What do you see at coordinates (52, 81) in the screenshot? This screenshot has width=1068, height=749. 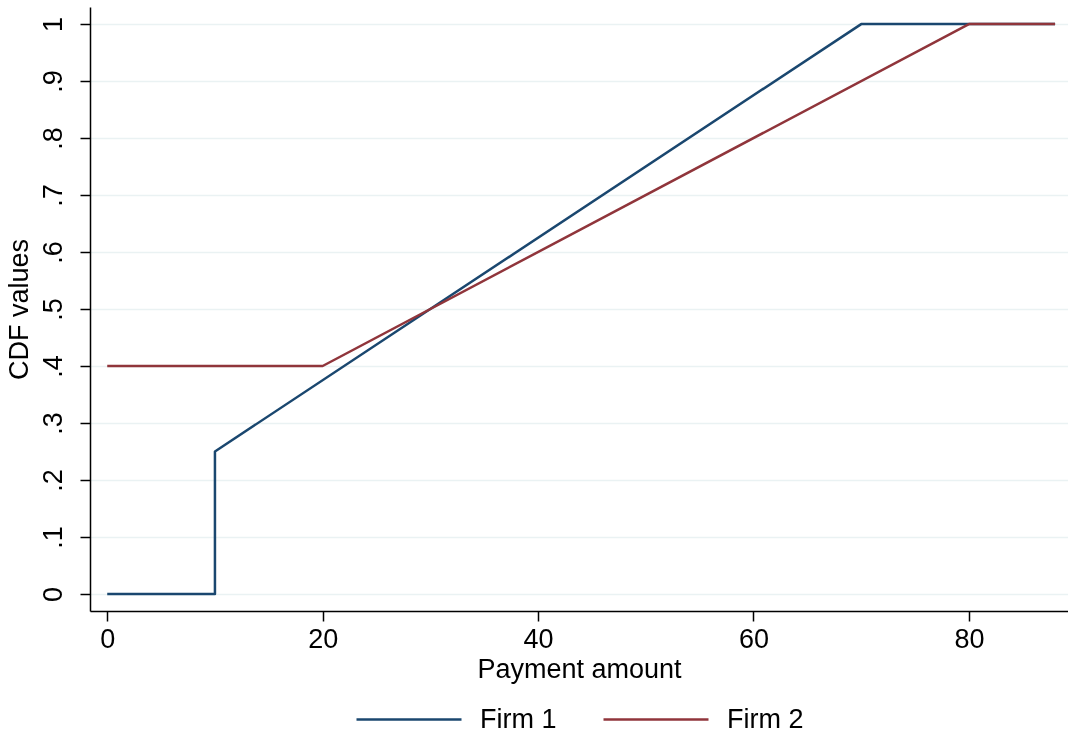 I see `y-tick-label: .9` at bounding box center [52, 81].